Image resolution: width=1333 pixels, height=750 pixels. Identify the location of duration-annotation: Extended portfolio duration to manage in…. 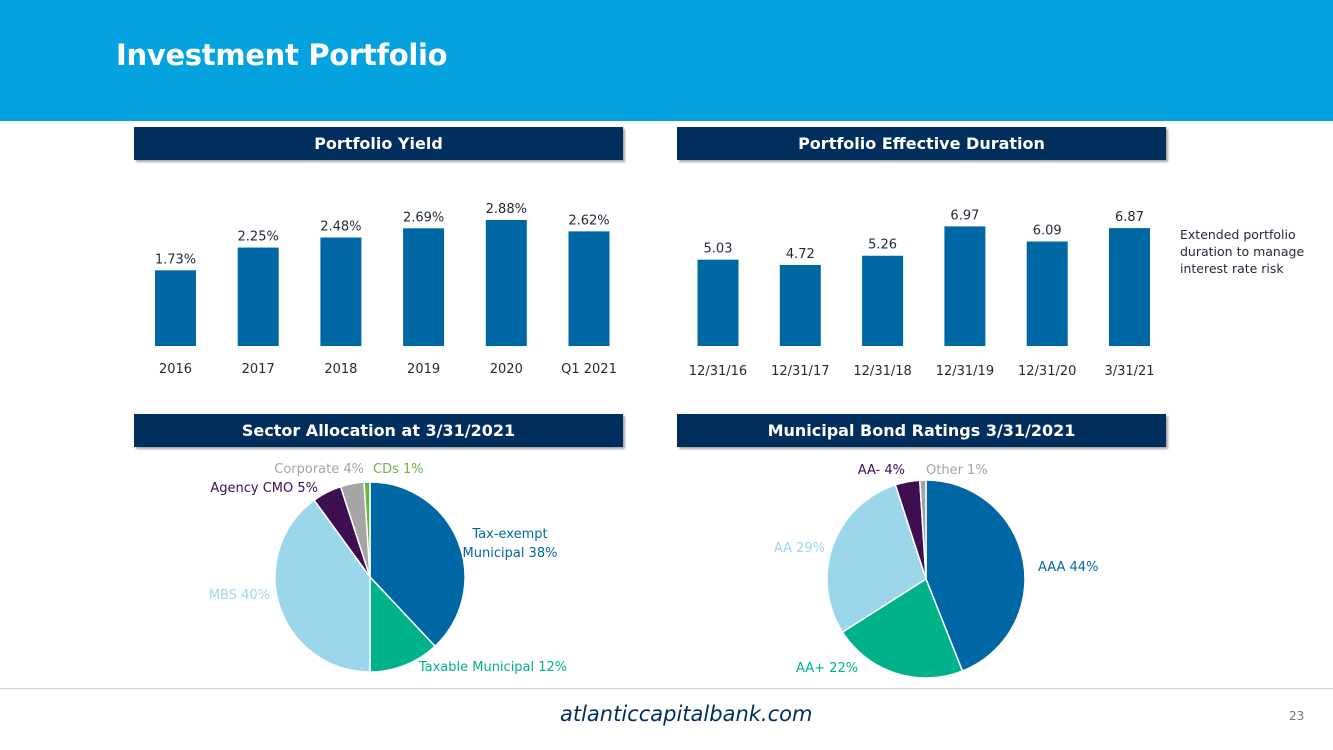
(1242, 251).